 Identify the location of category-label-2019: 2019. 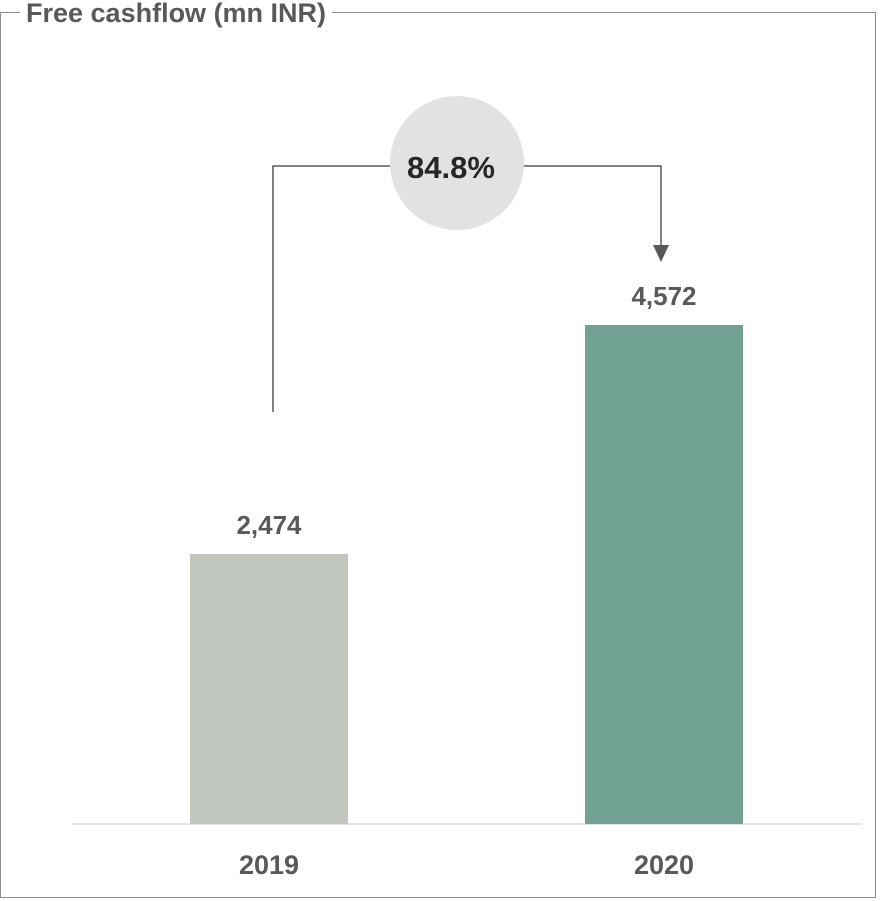
(269, 865).